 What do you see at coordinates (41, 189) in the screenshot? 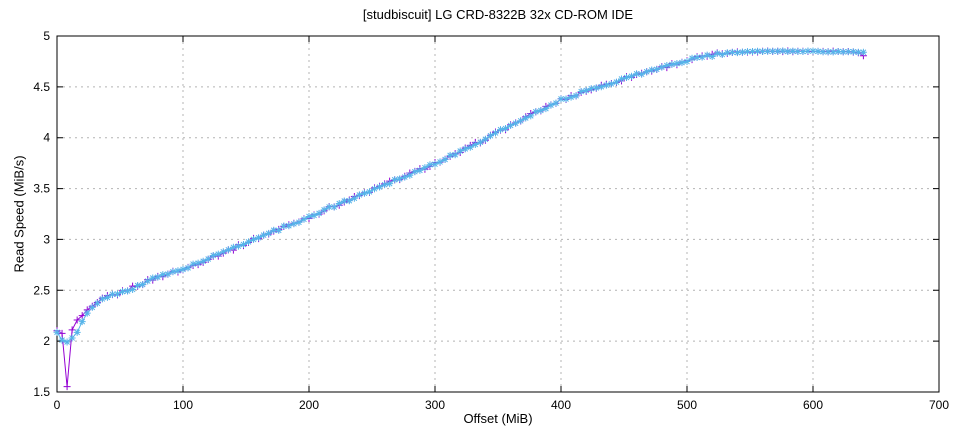
I see `y-tick-label: 3.5` at bounding box center [41, 189].